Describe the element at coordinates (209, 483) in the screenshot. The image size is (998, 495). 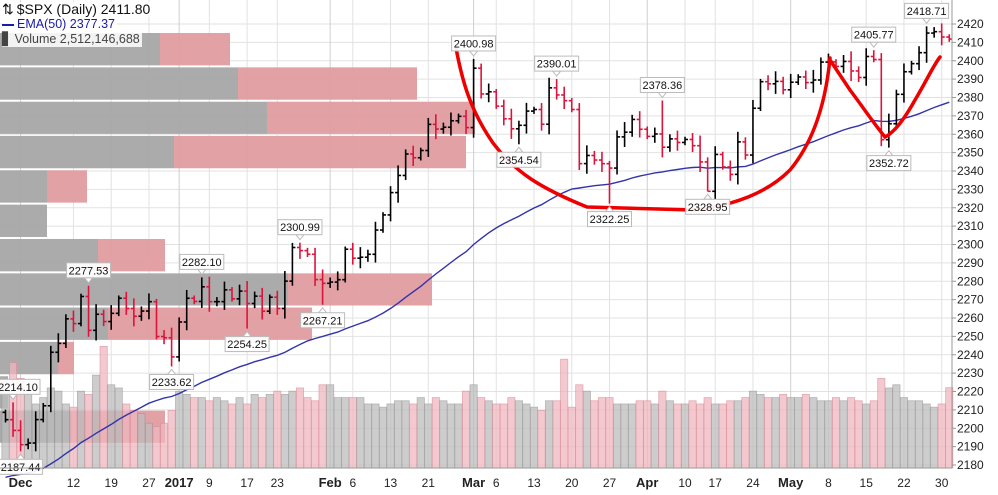
I see `x-tick-label: 9` at that location.